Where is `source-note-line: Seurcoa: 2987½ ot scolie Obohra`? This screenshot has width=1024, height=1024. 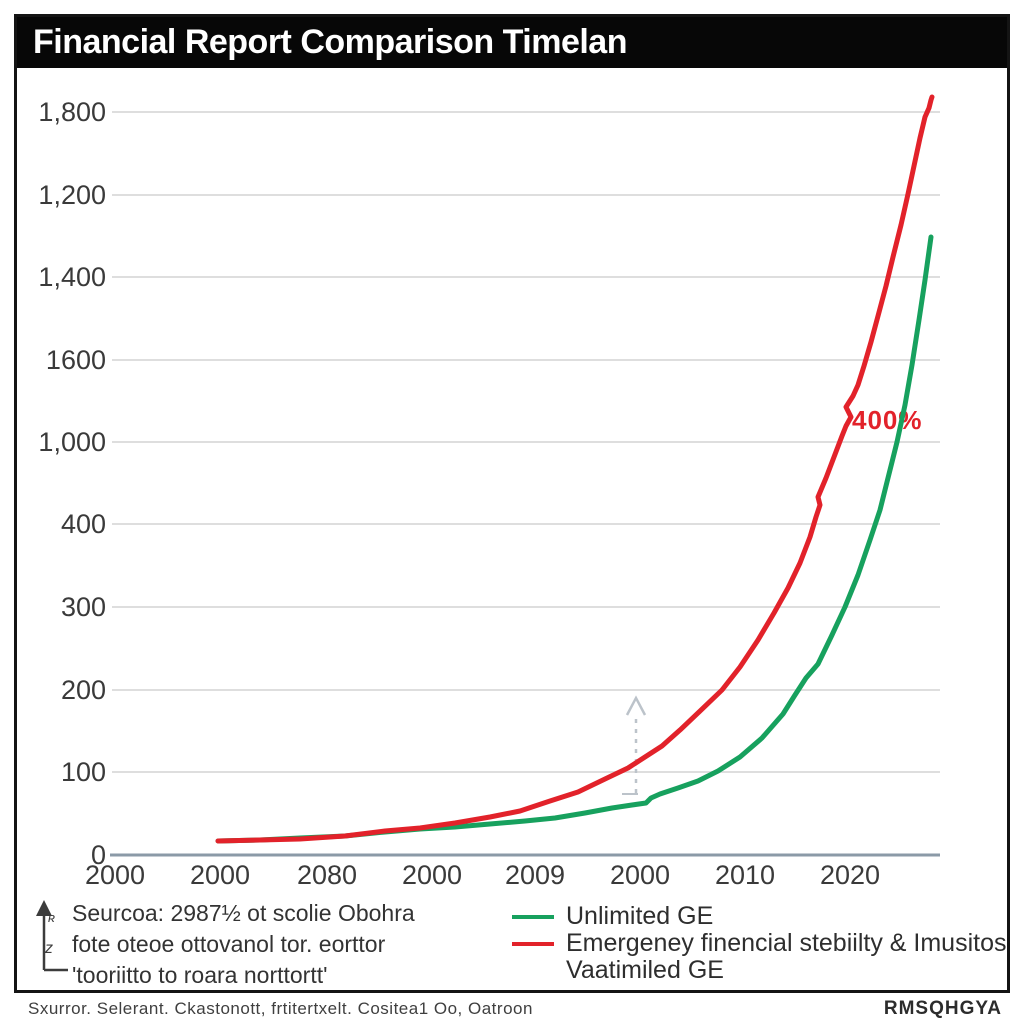 source-note-line: Seurcoa: 2987½ ot scolie Obohra is located at coordinates (243, 913).